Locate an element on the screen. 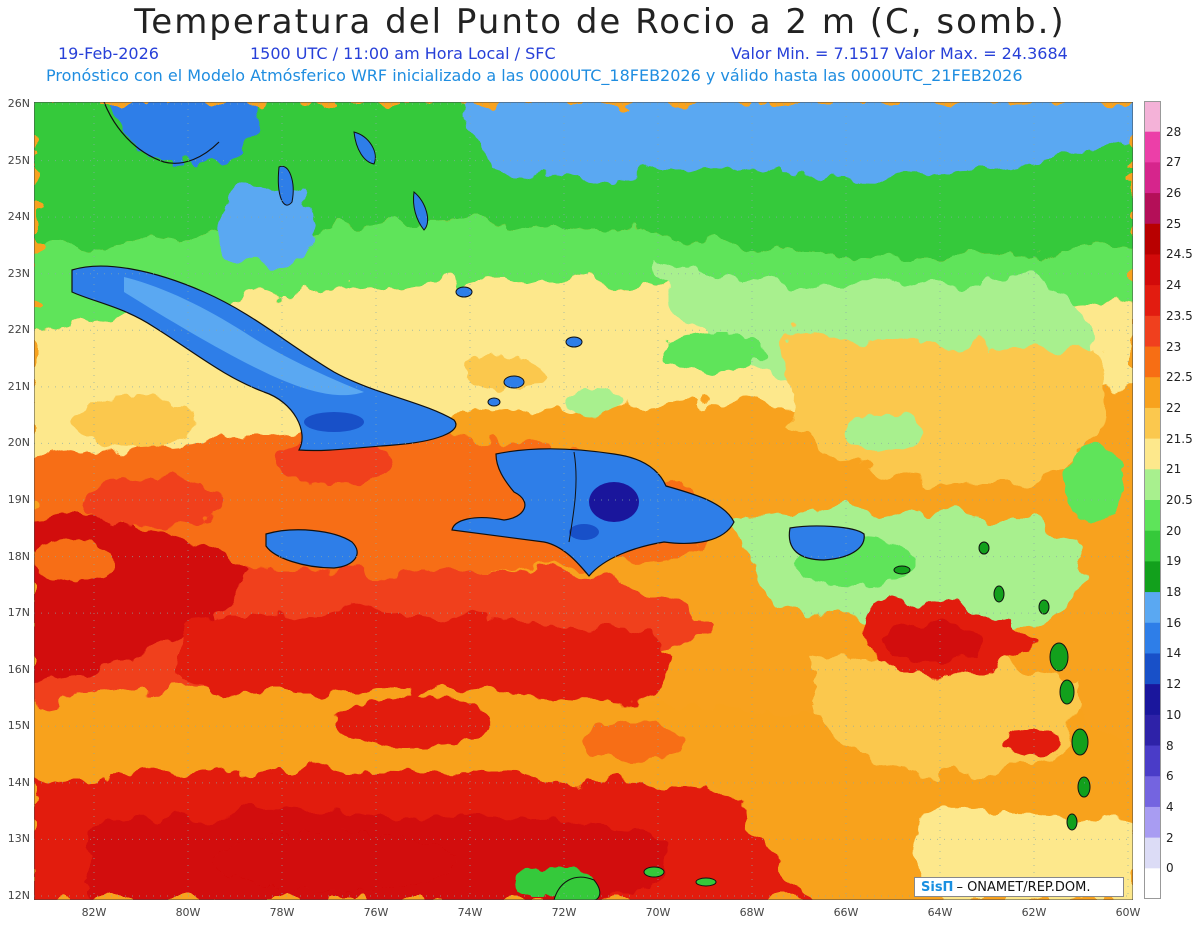 The height and width of the screenshot is (927, 1200). colorbar-label: 24 is located at coordinates (1174, 285).